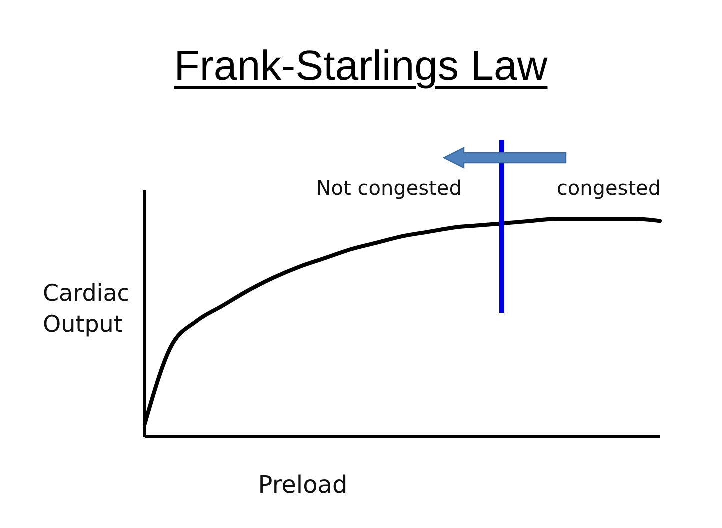 This screenshot has width=722, height=528. I want to click on text: Not congested, so click(389, 188).